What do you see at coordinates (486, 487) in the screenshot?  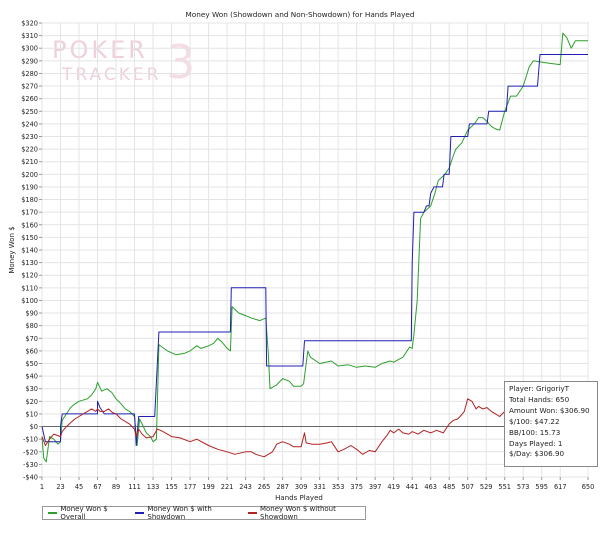 I see `x-tick-label: 529` at bounding box center [486, 487].